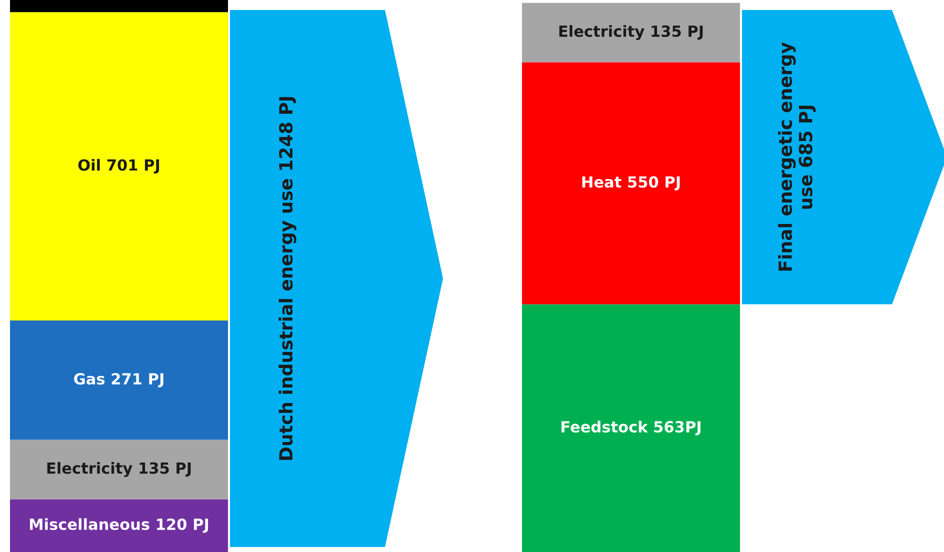  Describe the element at coordinates (631, 183) in the screenshot. I see `data-label: Heat 550 PJ` at that location.